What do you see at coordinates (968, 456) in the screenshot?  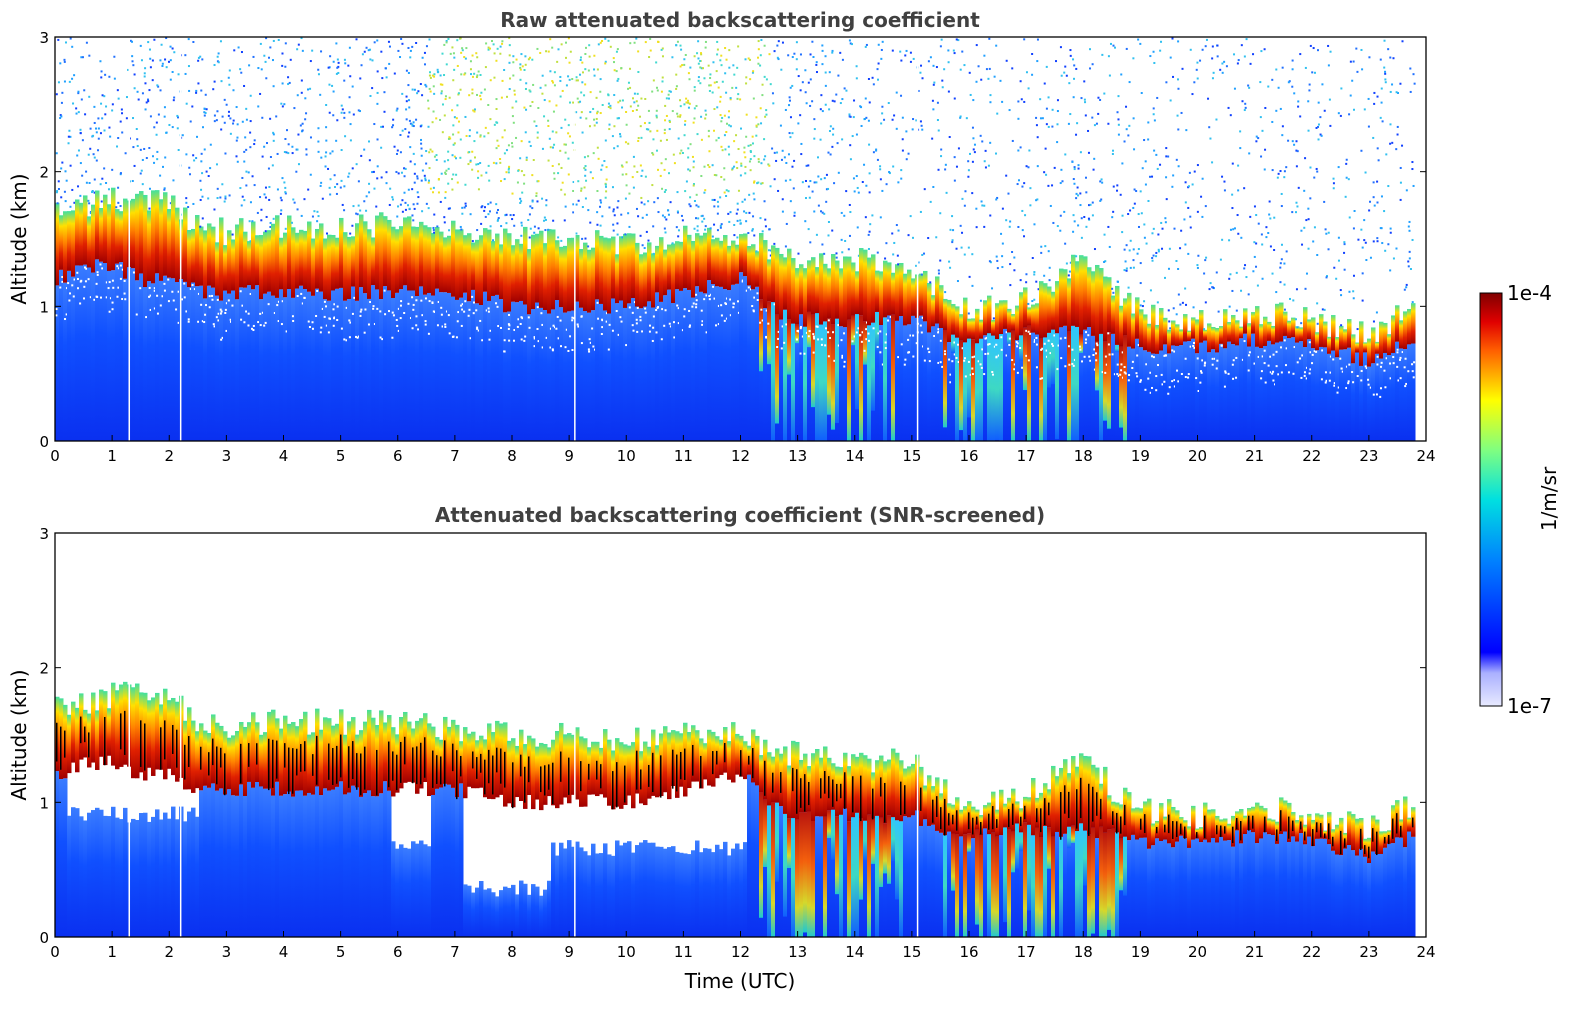 I see `x-tick-label: 16` at bounding box center [968, 456].